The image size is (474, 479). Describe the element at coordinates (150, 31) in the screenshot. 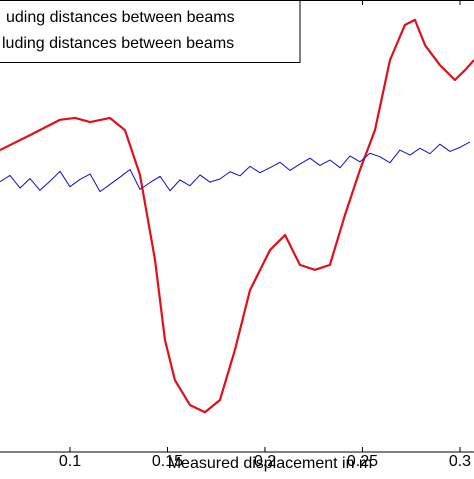

I see `legend-box` at that location.